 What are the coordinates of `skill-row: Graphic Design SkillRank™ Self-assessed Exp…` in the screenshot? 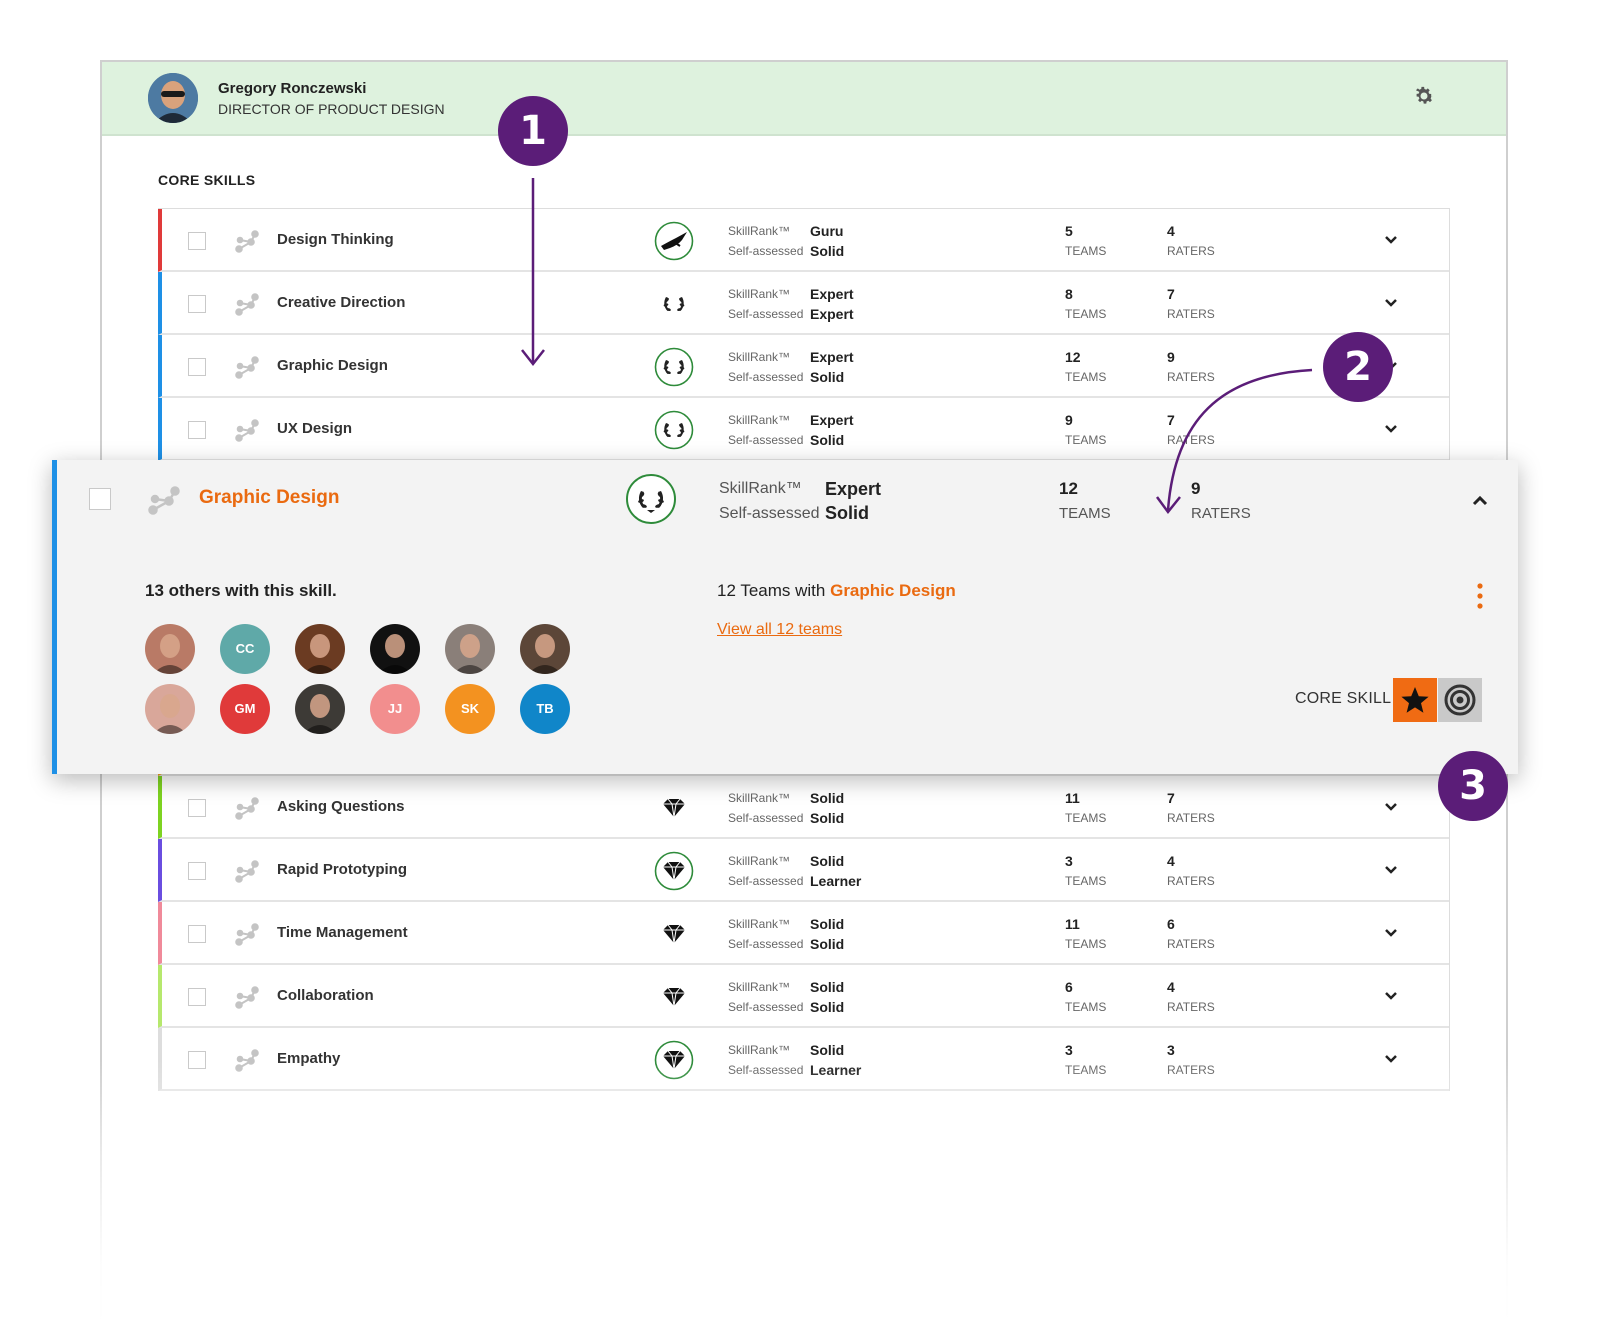 It's located at (803, 366).